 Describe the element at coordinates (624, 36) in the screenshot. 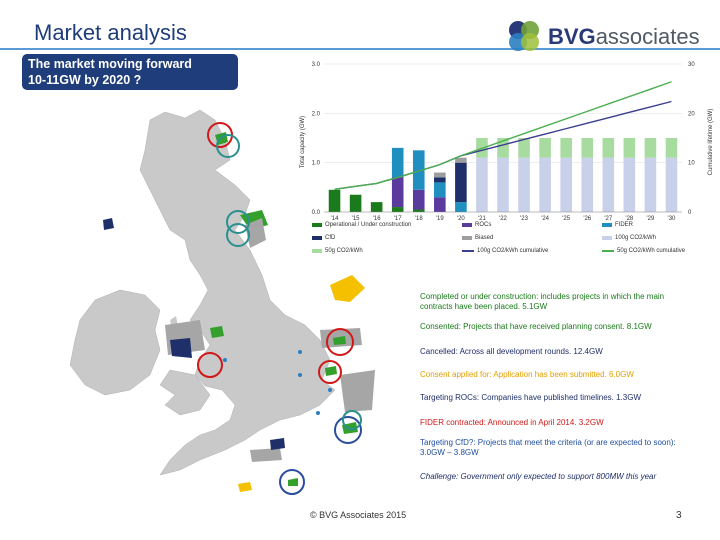

I see `logo-wordmark: BVGassociates` at that location.